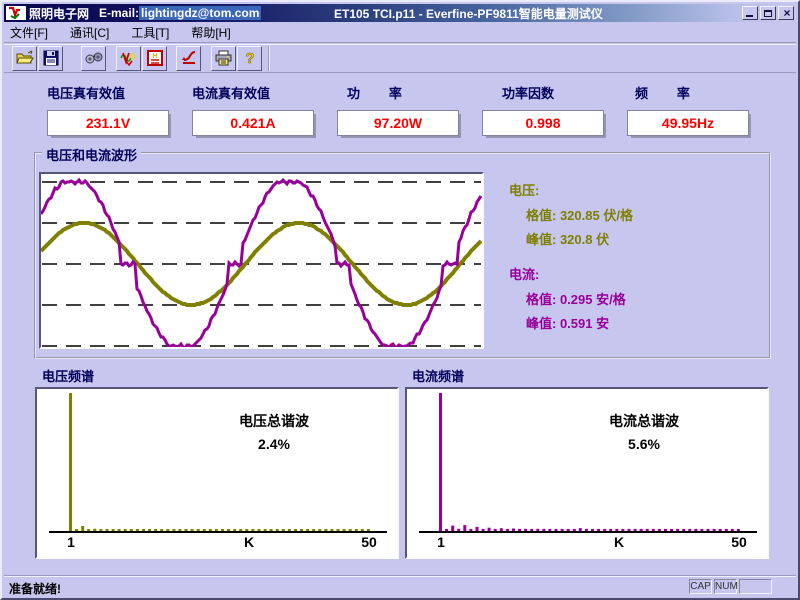  Describe the element at coordinates (438, 376) in the screenshot. I see `current-spectrum-label: 电流频谱` at that location.